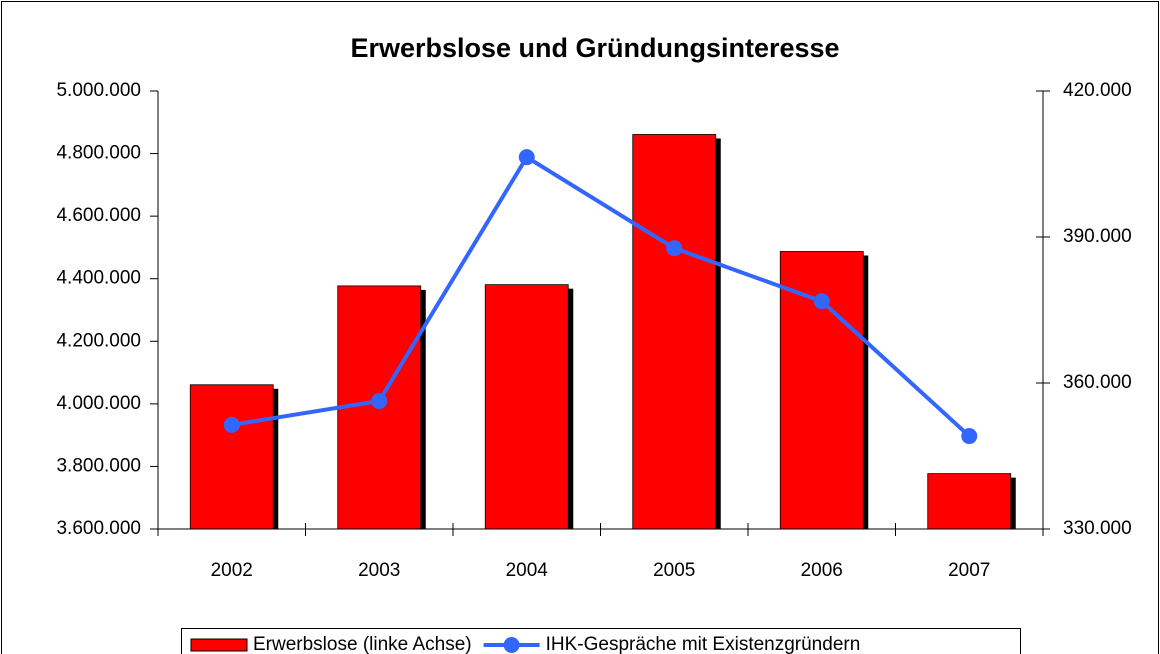 This screenshot has height=654, width=1160. I want to click on y2-tick-label: 420.000, so click(1097, 90).